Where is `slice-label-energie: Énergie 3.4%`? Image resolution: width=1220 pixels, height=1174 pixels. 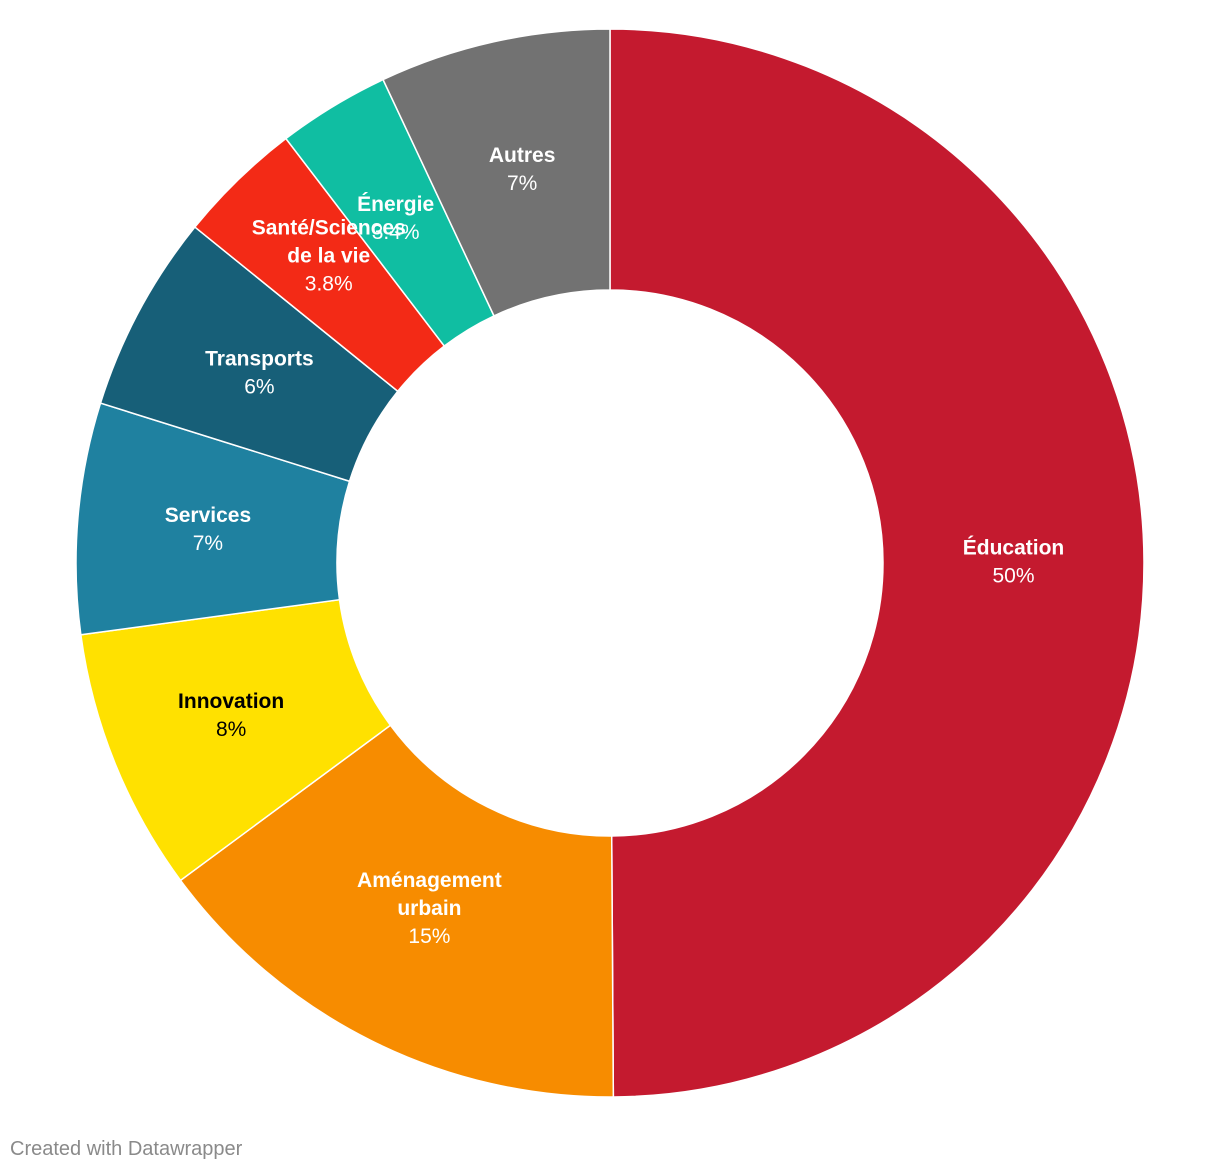 slice-label-energie: Énergie 3.4% is located at coordinates (395, 218).